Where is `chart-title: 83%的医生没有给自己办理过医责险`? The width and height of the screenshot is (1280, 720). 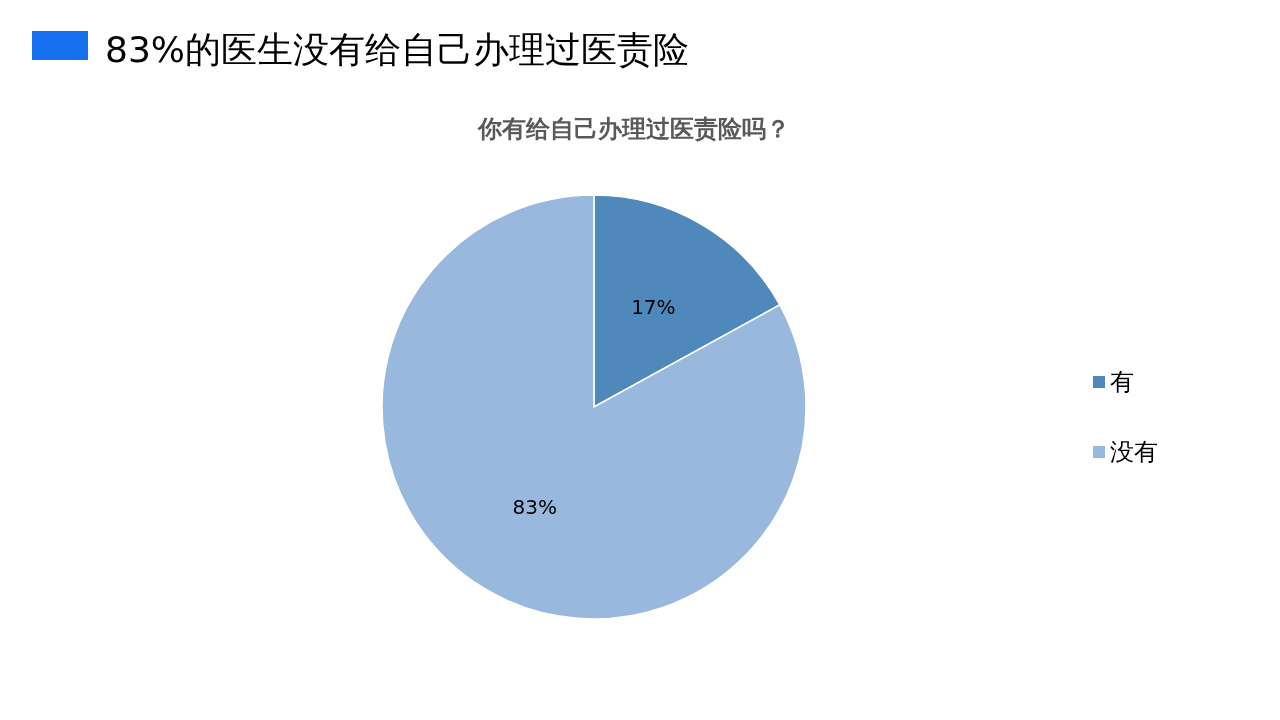
chart-title: 83%的医生没有给自己办理过医责险 is located at coordinates (397, 49).